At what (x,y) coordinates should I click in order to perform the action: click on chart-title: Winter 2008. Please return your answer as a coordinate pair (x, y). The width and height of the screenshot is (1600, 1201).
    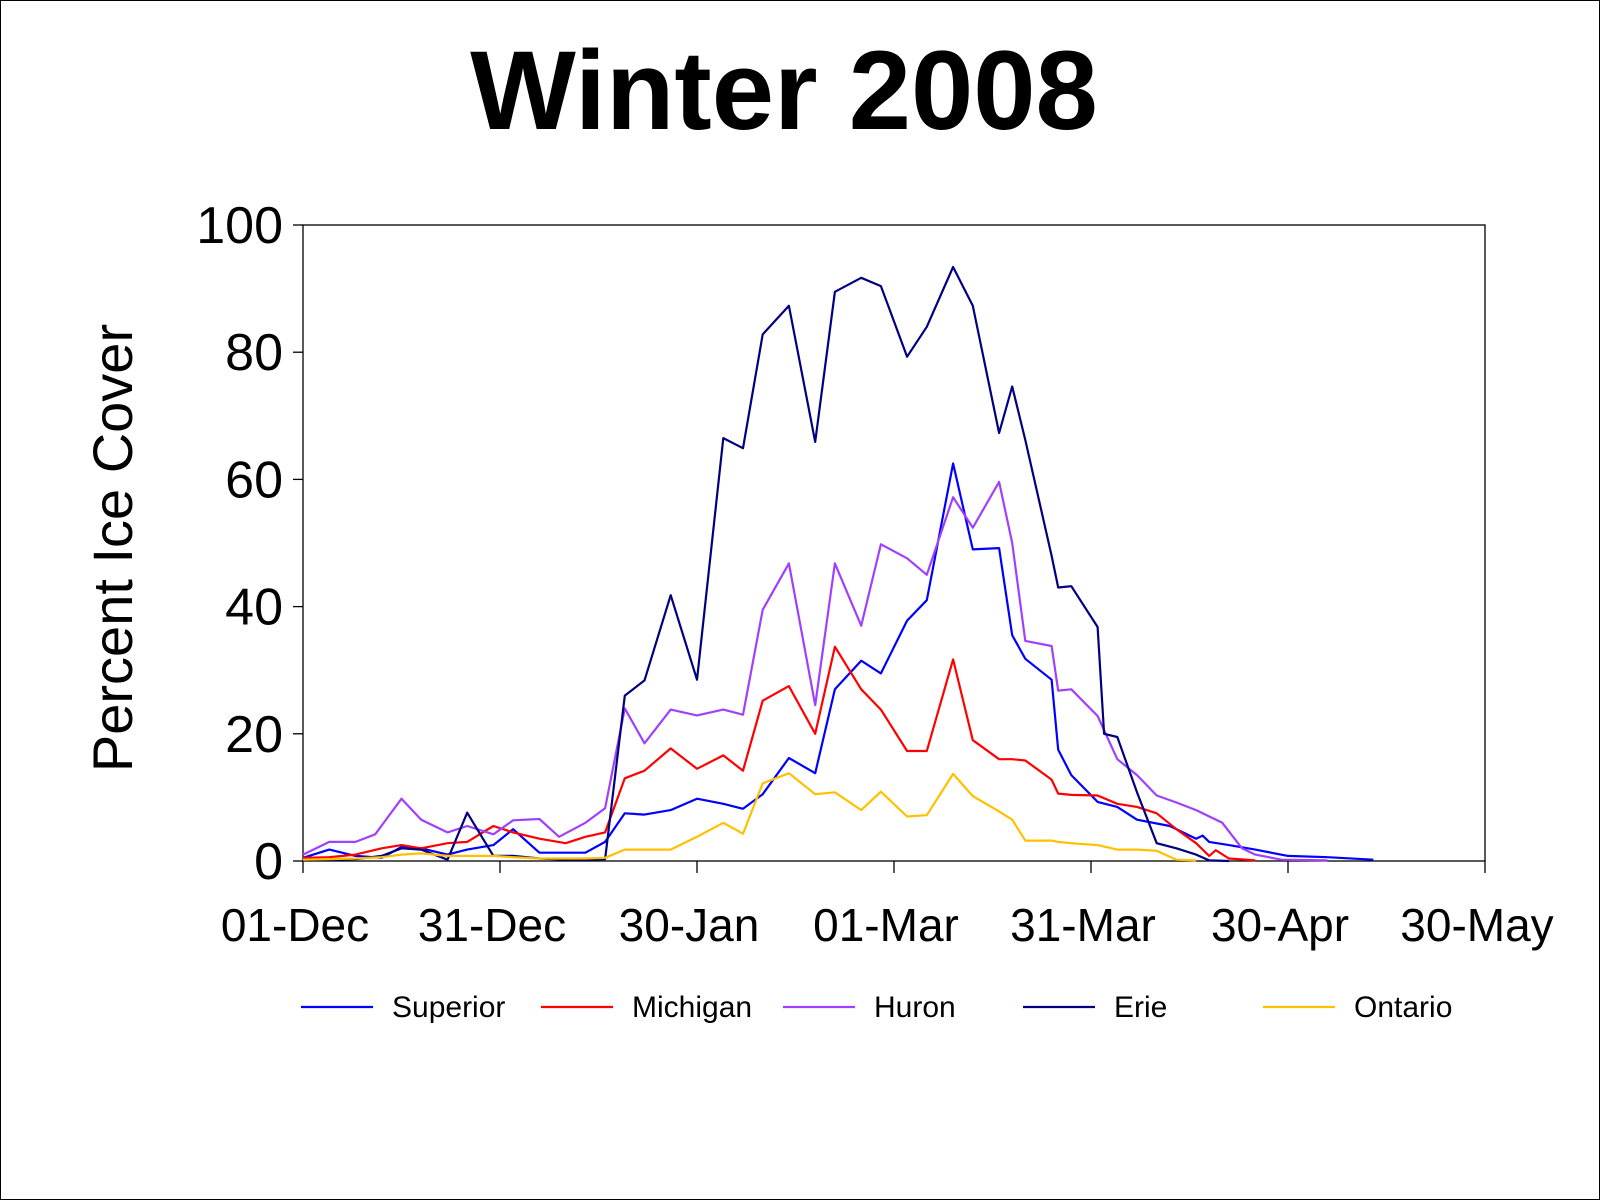
    Looking at the image, I should click on (784, 90).